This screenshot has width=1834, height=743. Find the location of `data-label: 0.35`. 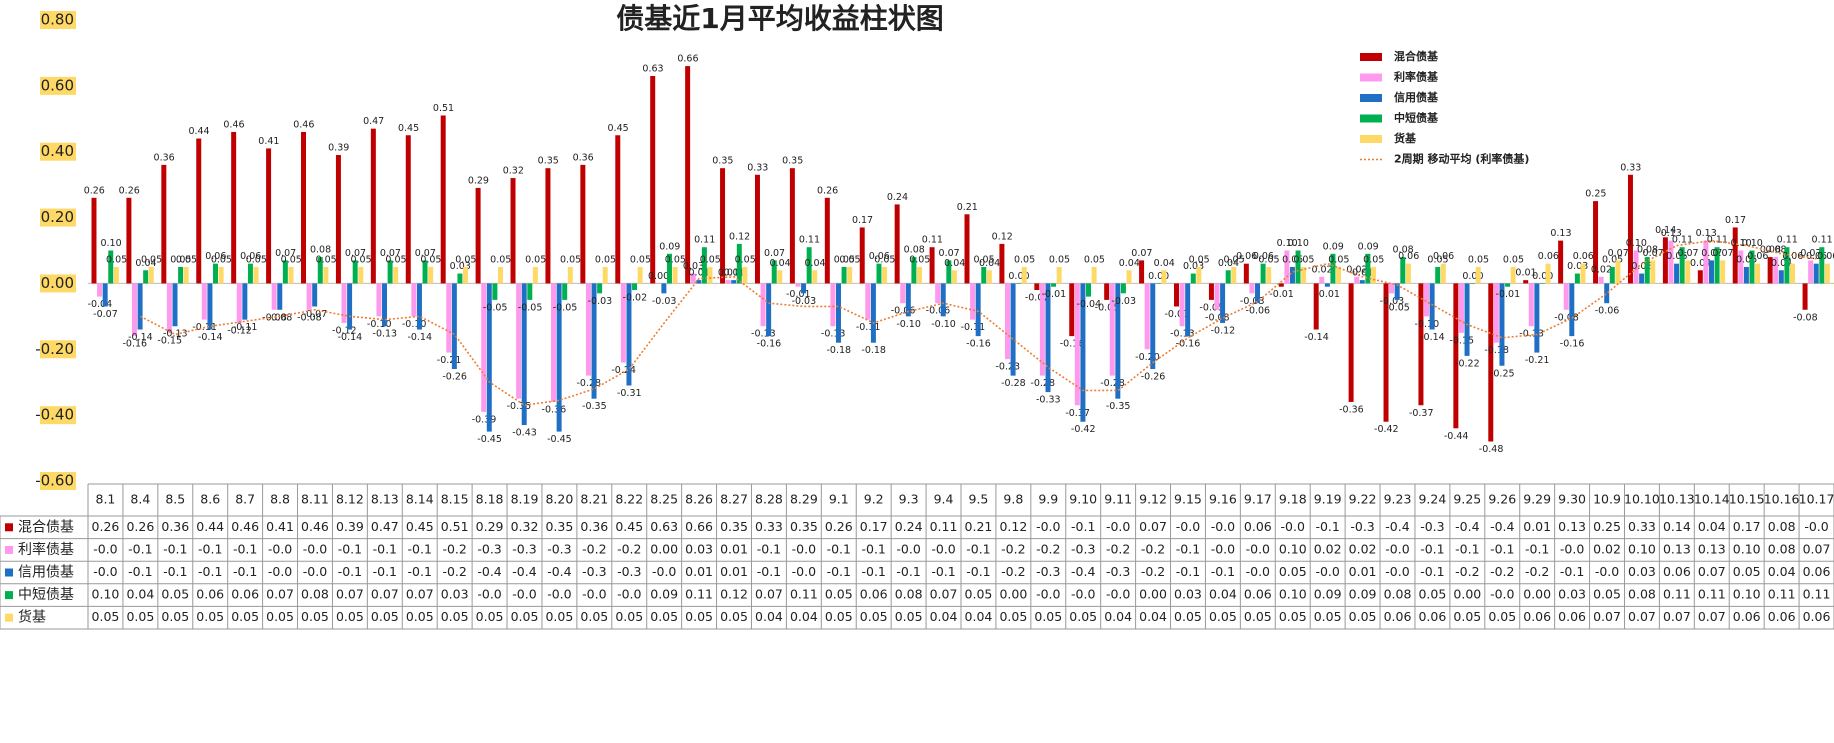

data-label: 0.35 is located at coordinates (722, 161).